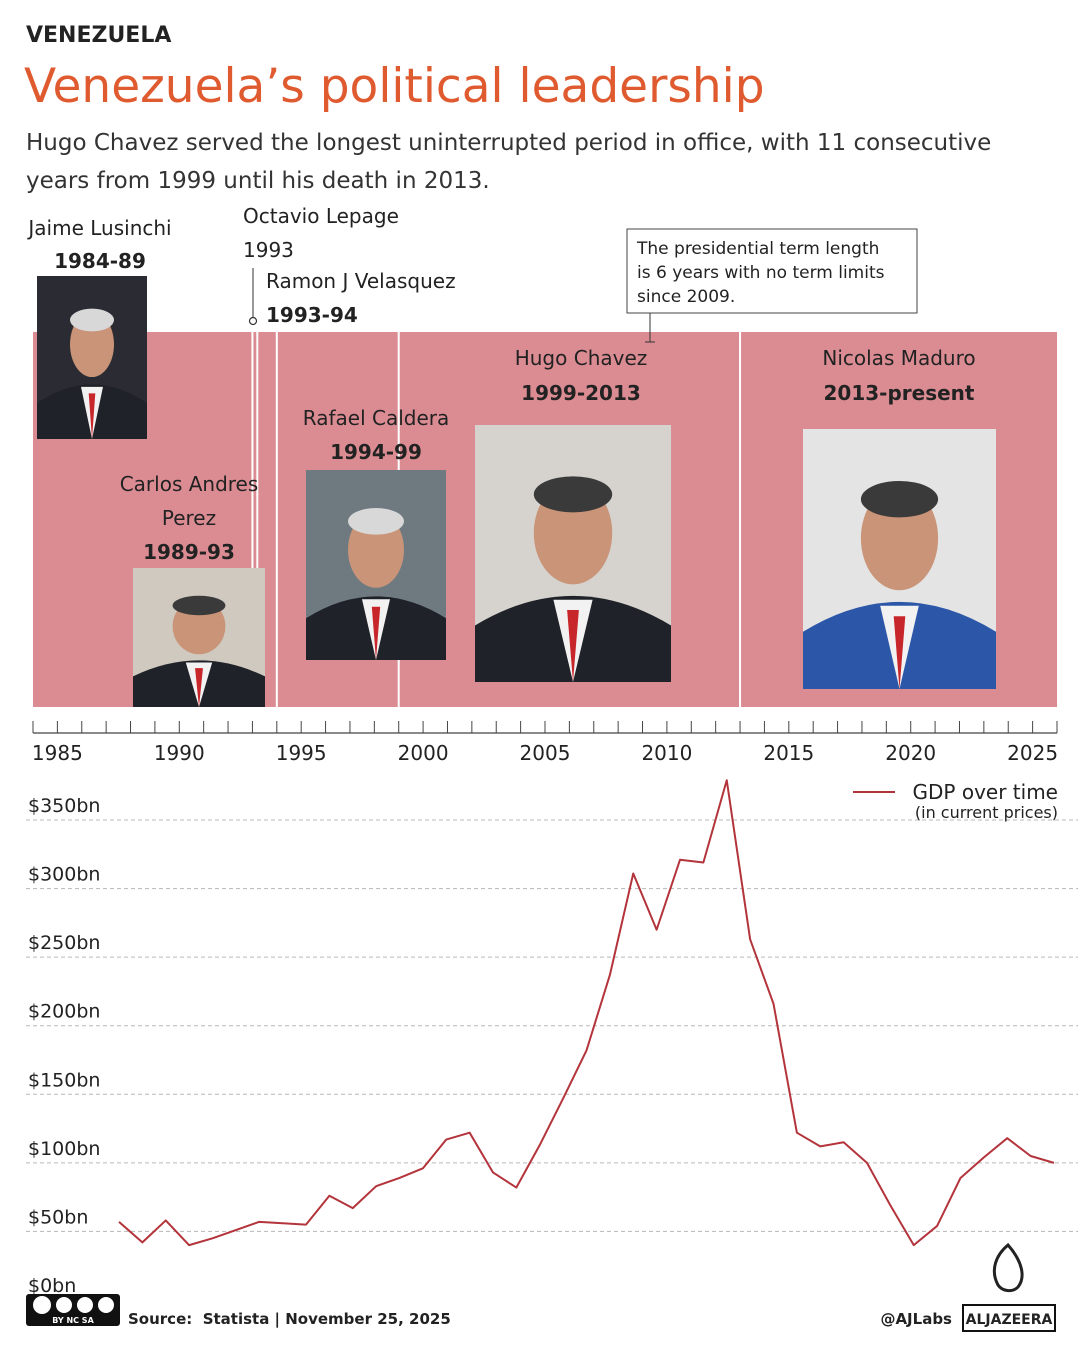  Describe the element at coordinates (64, 1012) in the screenshot. I see `y-tick-label: $200bn` at that location.